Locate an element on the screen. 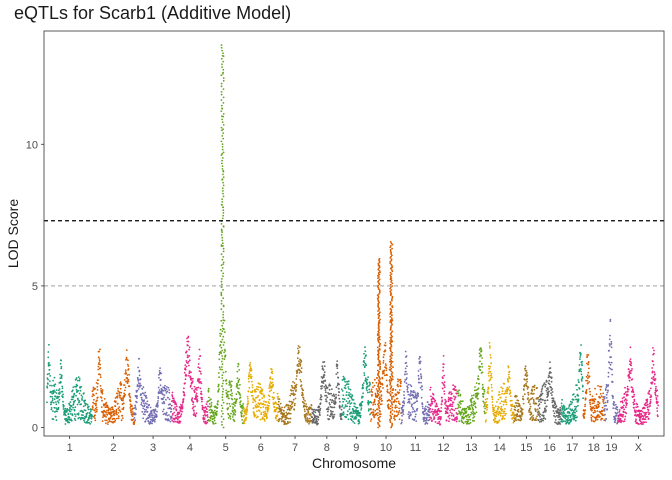 The width and height of the screenshot is (672, 480). chromosome-1-points is located at coordinates (69, 384).